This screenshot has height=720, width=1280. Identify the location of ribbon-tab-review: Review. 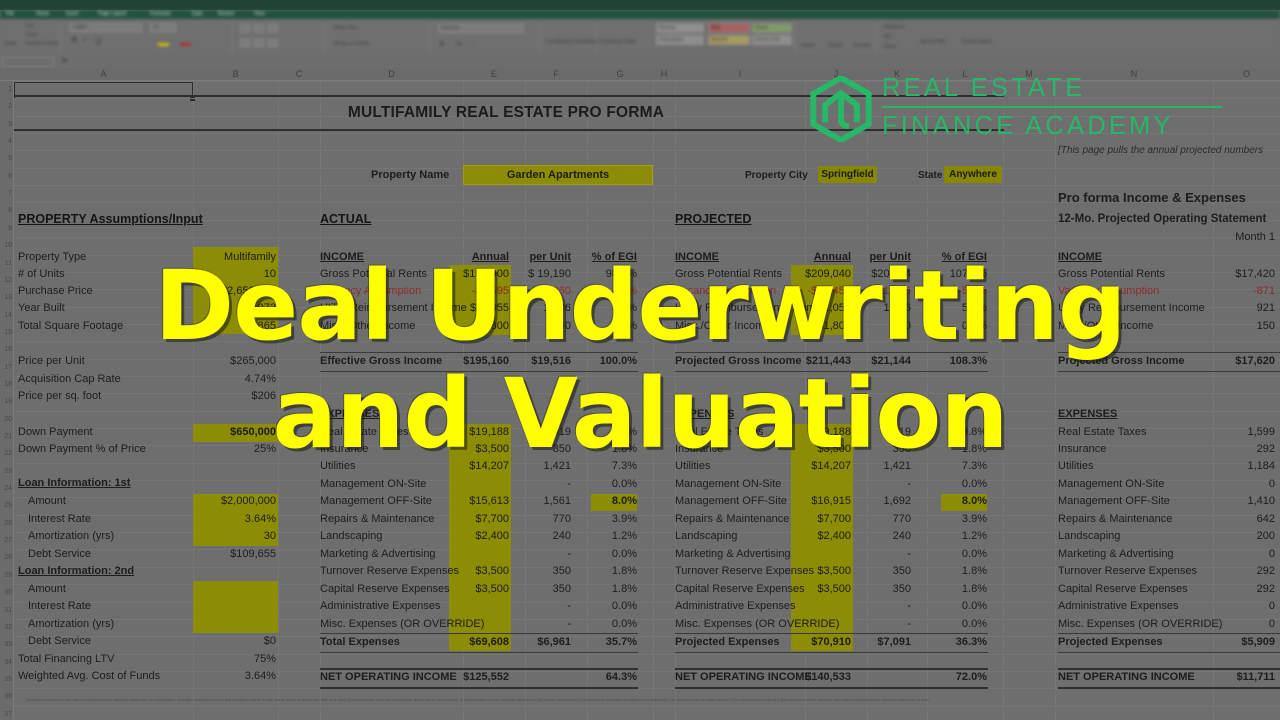
(226, 14).